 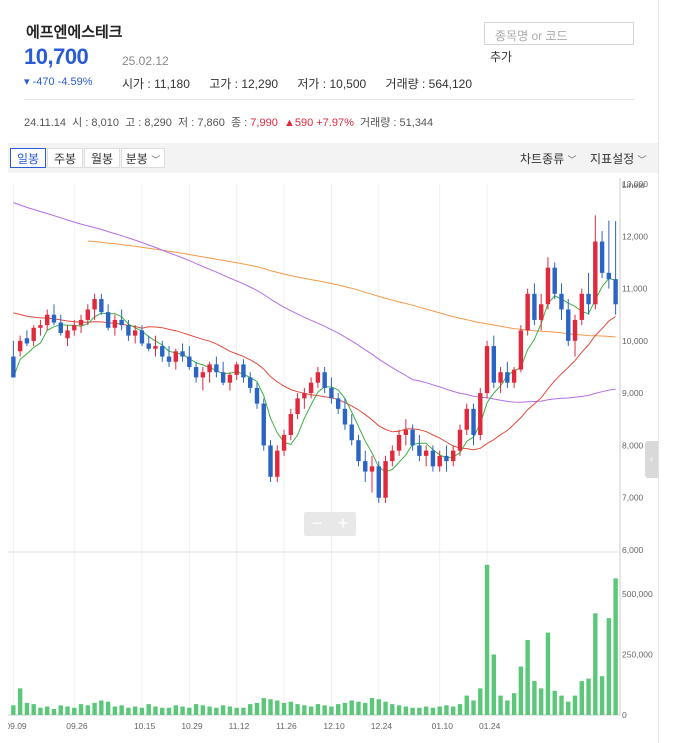 I want to click on tab-weekly: 주봉, so click(x=65, y=158).